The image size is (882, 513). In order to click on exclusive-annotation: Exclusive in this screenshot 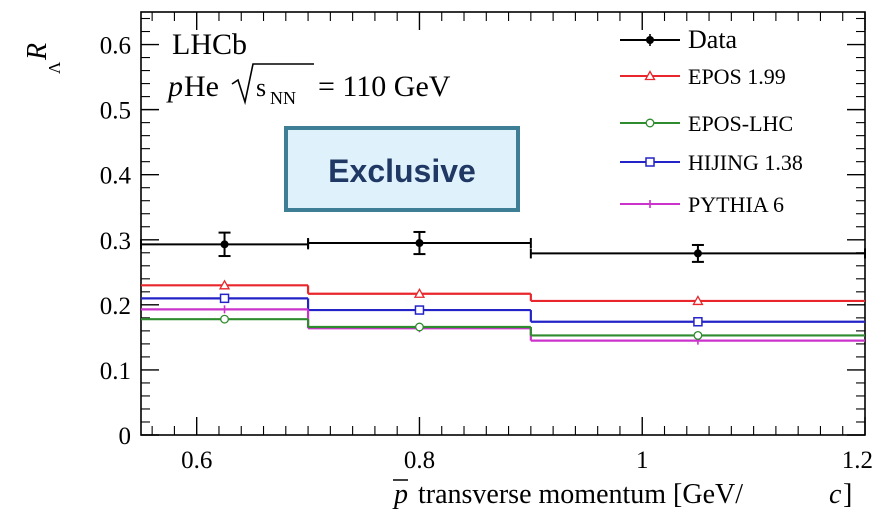, I will do `click(402, 169)`.